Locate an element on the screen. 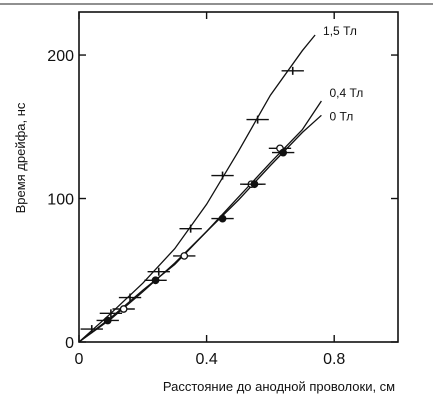 The width and height of the screenshot is (433, 406). x-tick-label: 0 is located at coordinates (79, 359).